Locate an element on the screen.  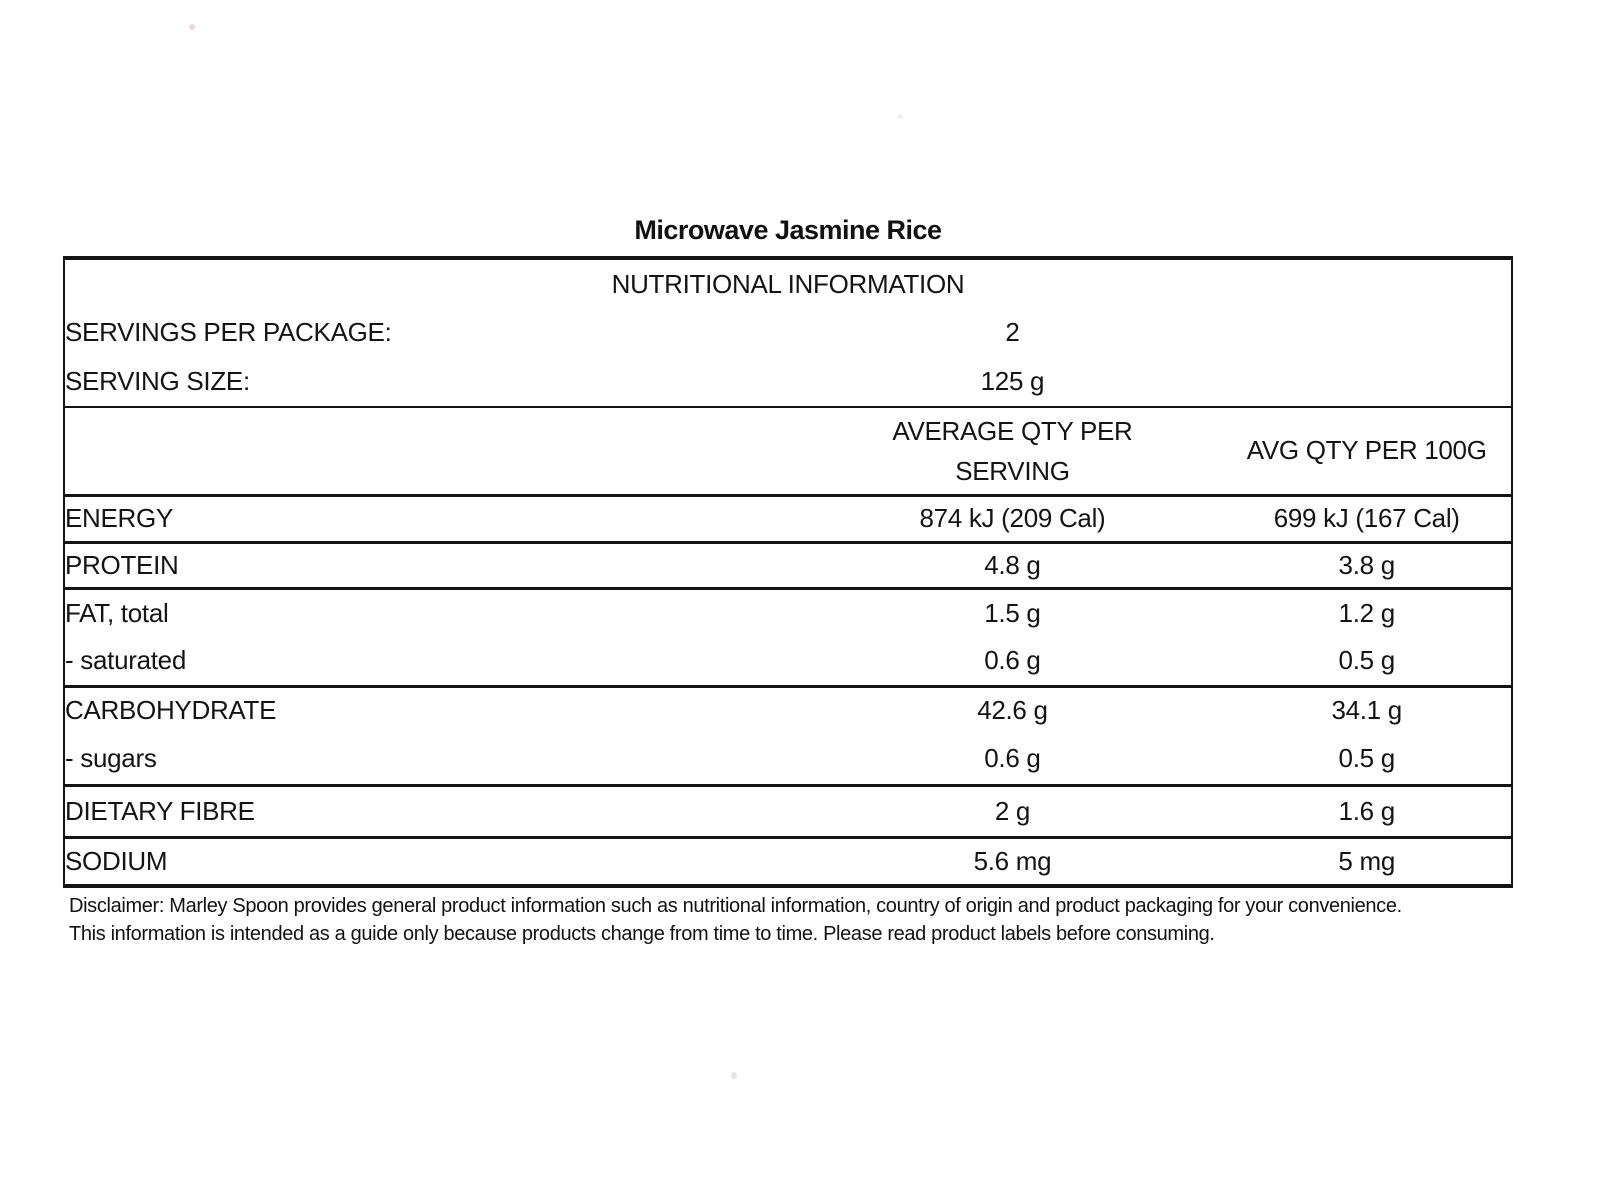
table-row-sodium: SODIUM 5.6 mg 5 mg is located at coordinates (788, 861).